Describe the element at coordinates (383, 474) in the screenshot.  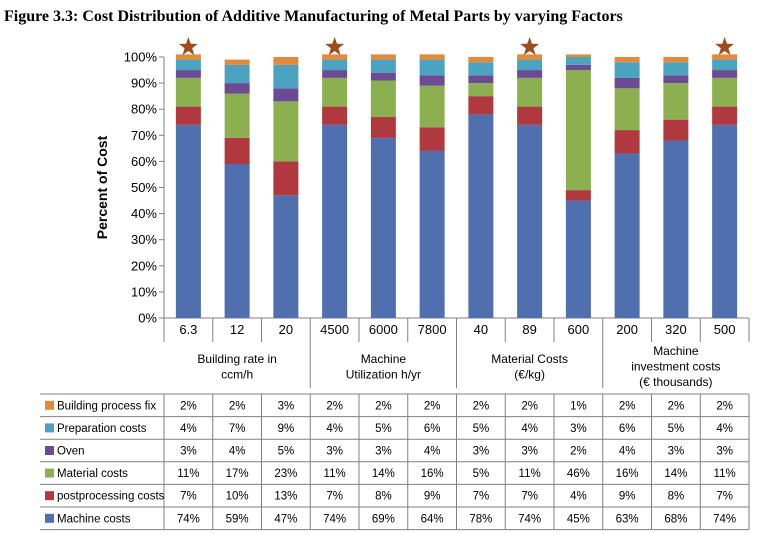
I see `table-cell: 14%` at that location.